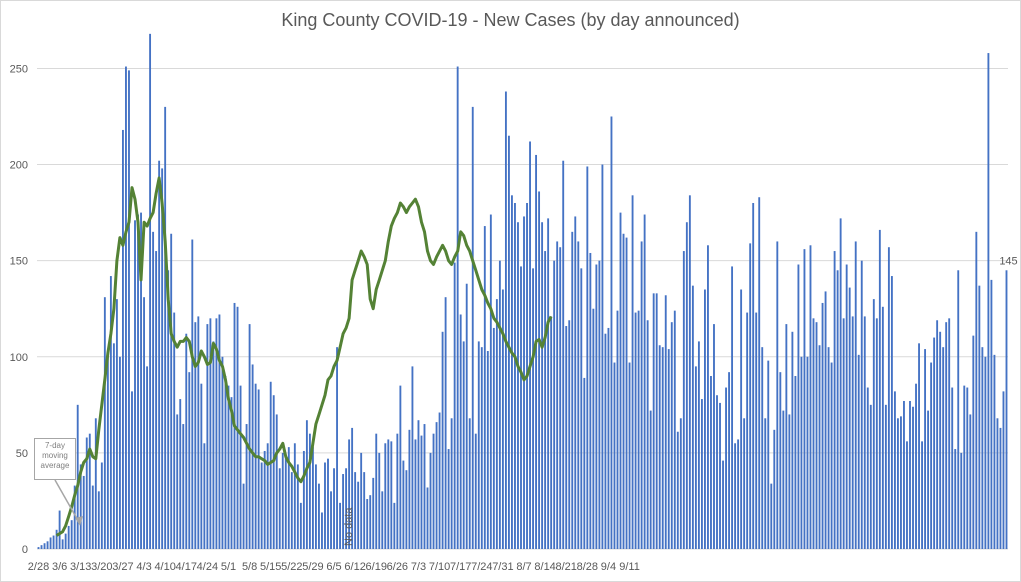  I want to click on x-tick-label: 5/1, so click(228, 567).